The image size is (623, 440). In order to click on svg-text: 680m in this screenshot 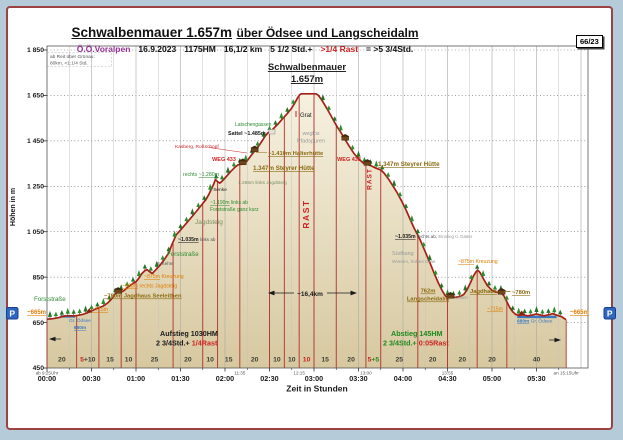, I will do `click(80, 328)`.